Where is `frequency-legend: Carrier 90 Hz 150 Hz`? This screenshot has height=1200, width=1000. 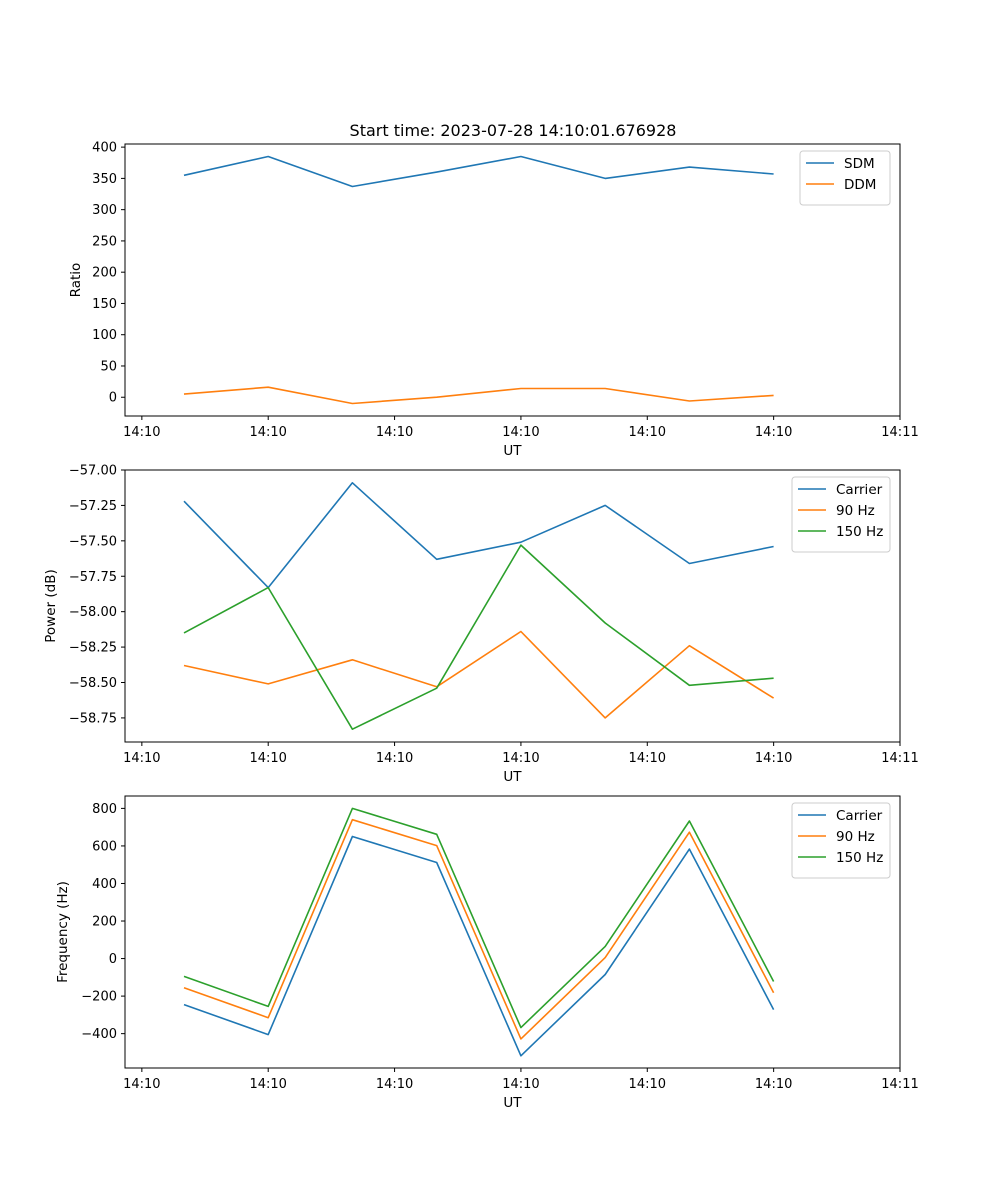 frequency-legend: Carrier 90 Hz 150 Hz is located at coordinates (841, 840).